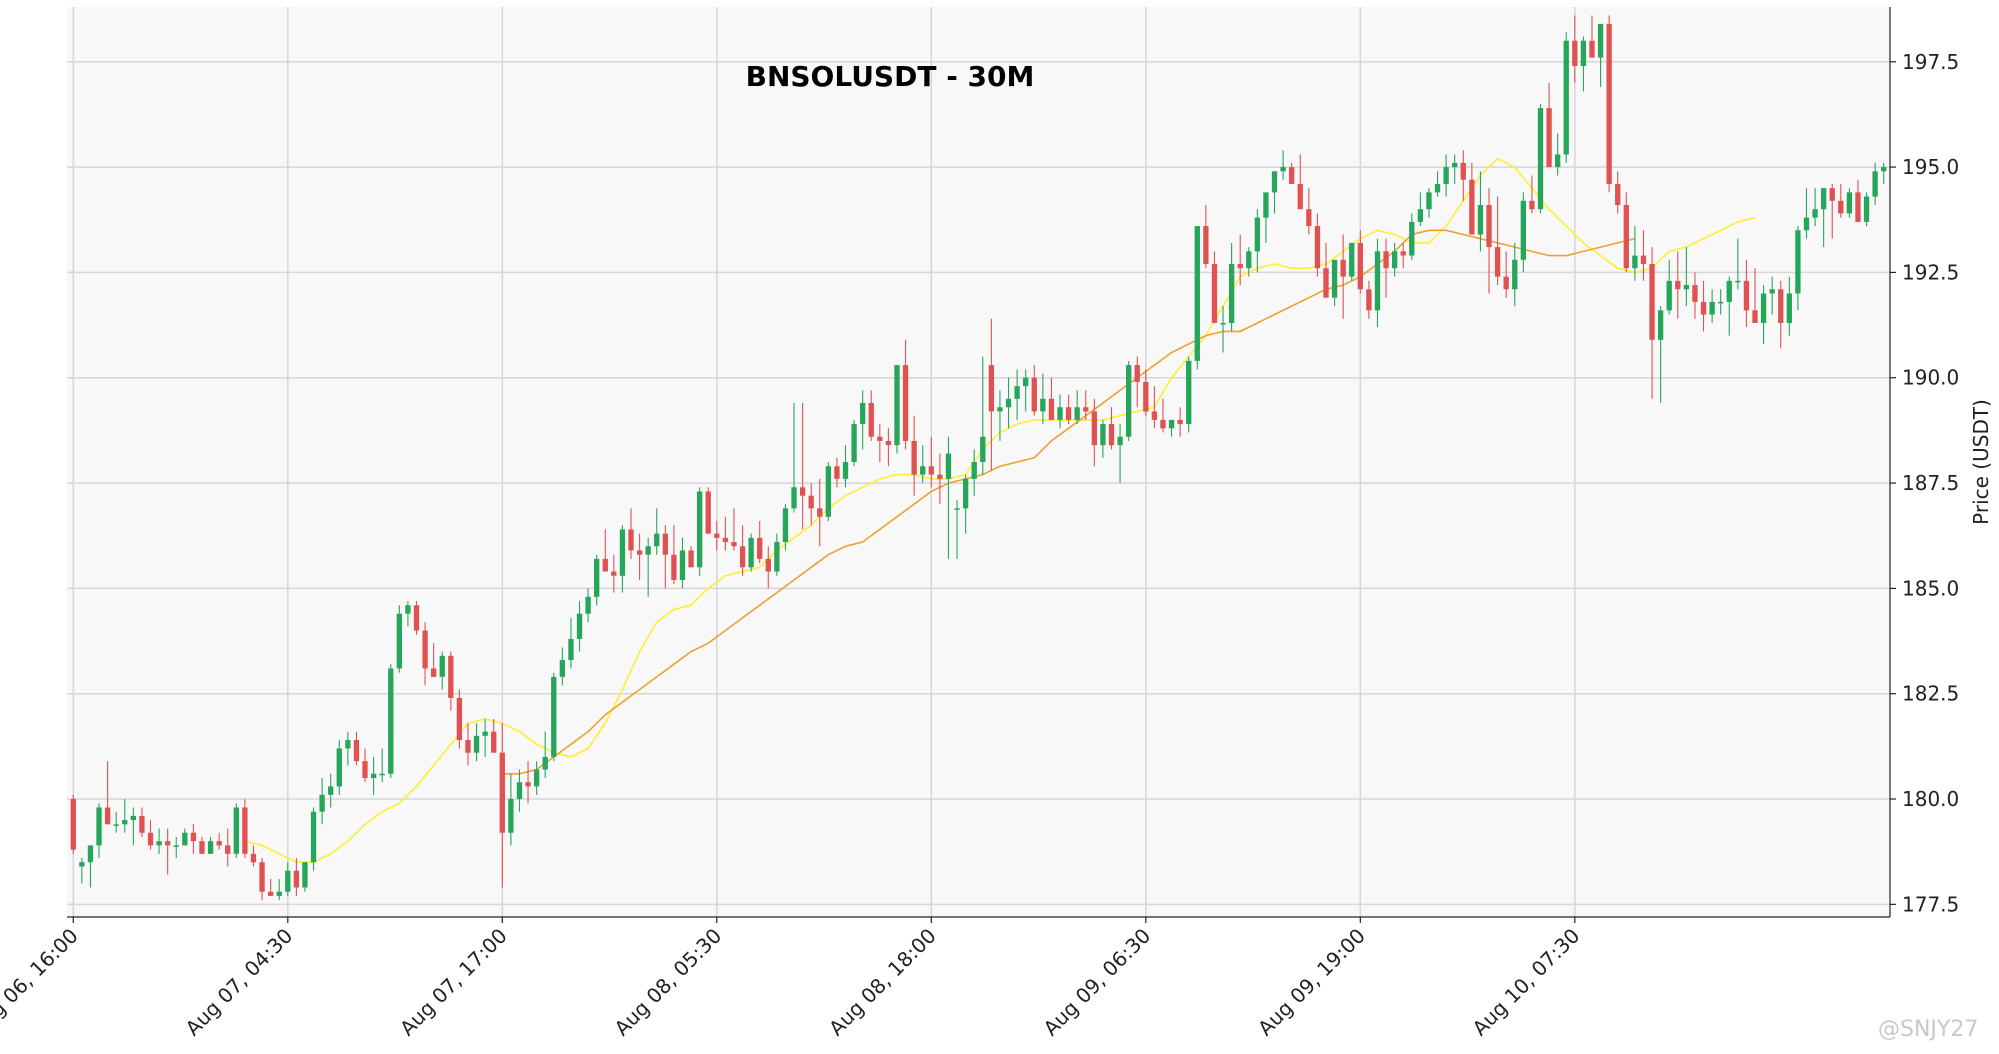 Image resolution: width=1999 pixels, height=1054 pixels. Describe the element at coordinates (1930, 904) in the screenshot. I see `y-tick-label: 177.5` at that location.